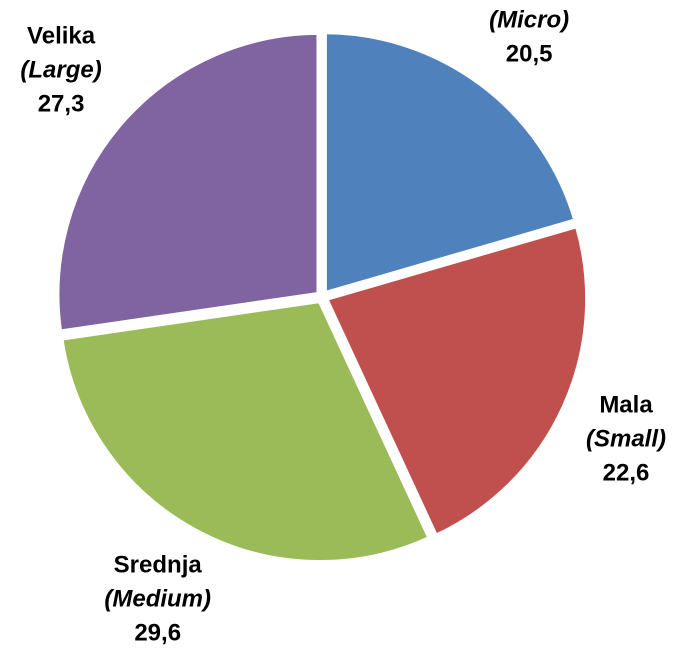 This screenshot has width=676, height=655. I want to click on value-label: 29,6, so click(157, 633).